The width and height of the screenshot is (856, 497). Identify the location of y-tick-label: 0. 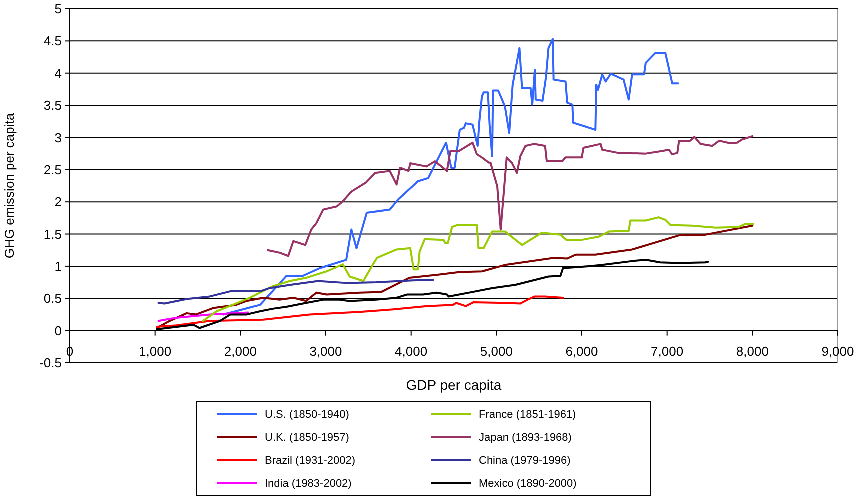
(58, 330).